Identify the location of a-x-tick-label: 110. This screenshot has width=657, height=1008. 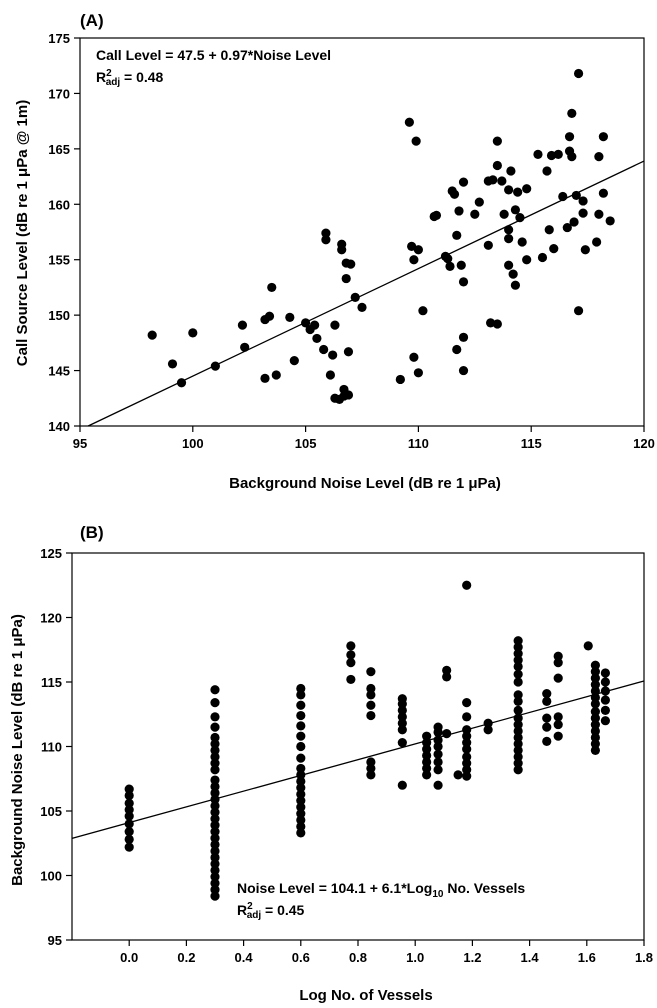
(418, 443).